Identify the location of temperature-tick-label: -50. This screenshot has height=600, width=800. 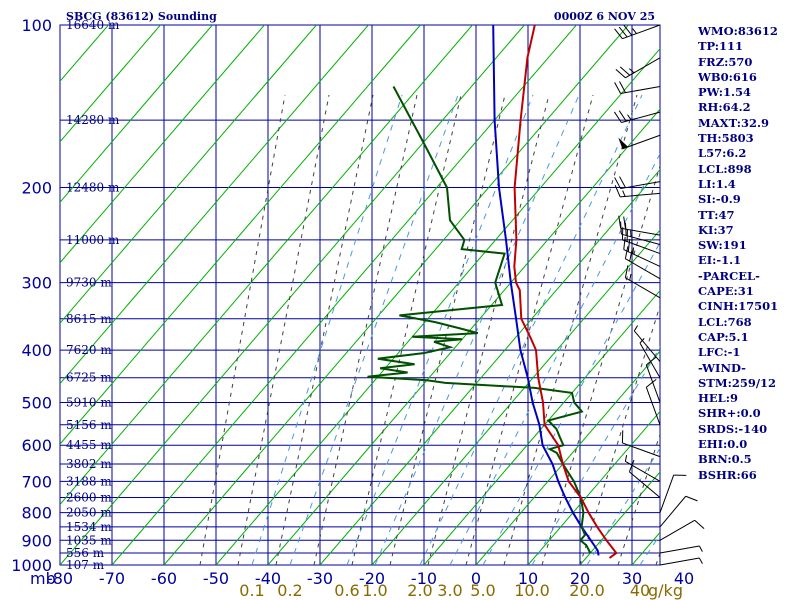
(216, 578).